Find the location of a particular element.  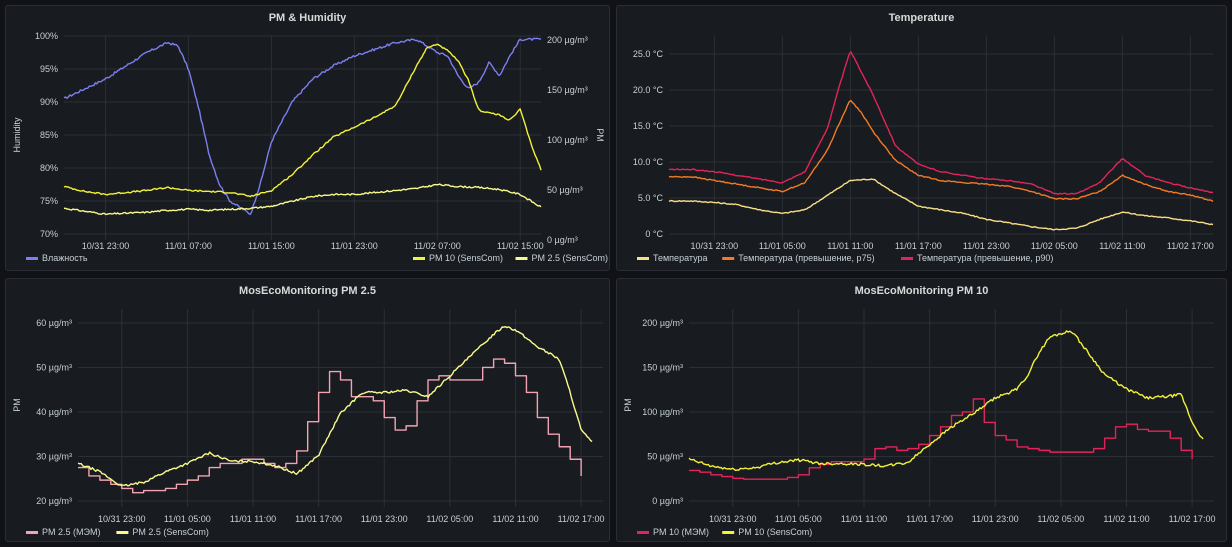

legend-label: Температура (превышение, p90) is located at coordinates (985, 258).